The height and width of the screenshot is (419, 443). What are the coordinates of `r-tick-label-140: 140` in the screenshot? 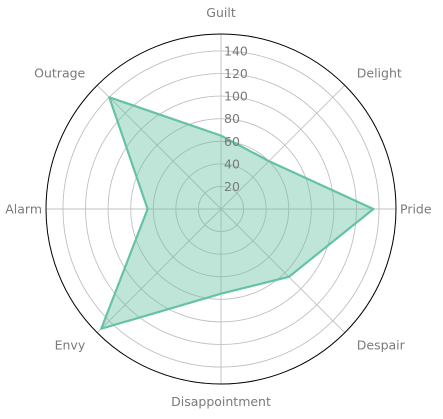 It's located at (236, 50).